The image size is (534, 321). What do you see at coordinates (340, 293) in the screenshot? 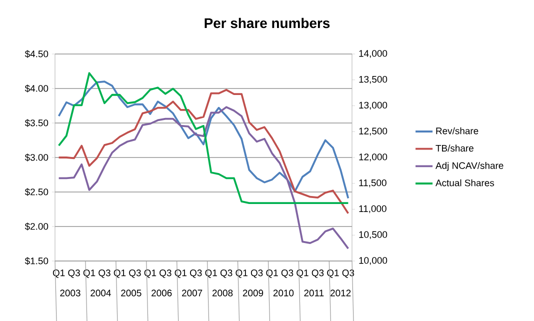
I see `text: 2012` at bounding box center [340, 293].